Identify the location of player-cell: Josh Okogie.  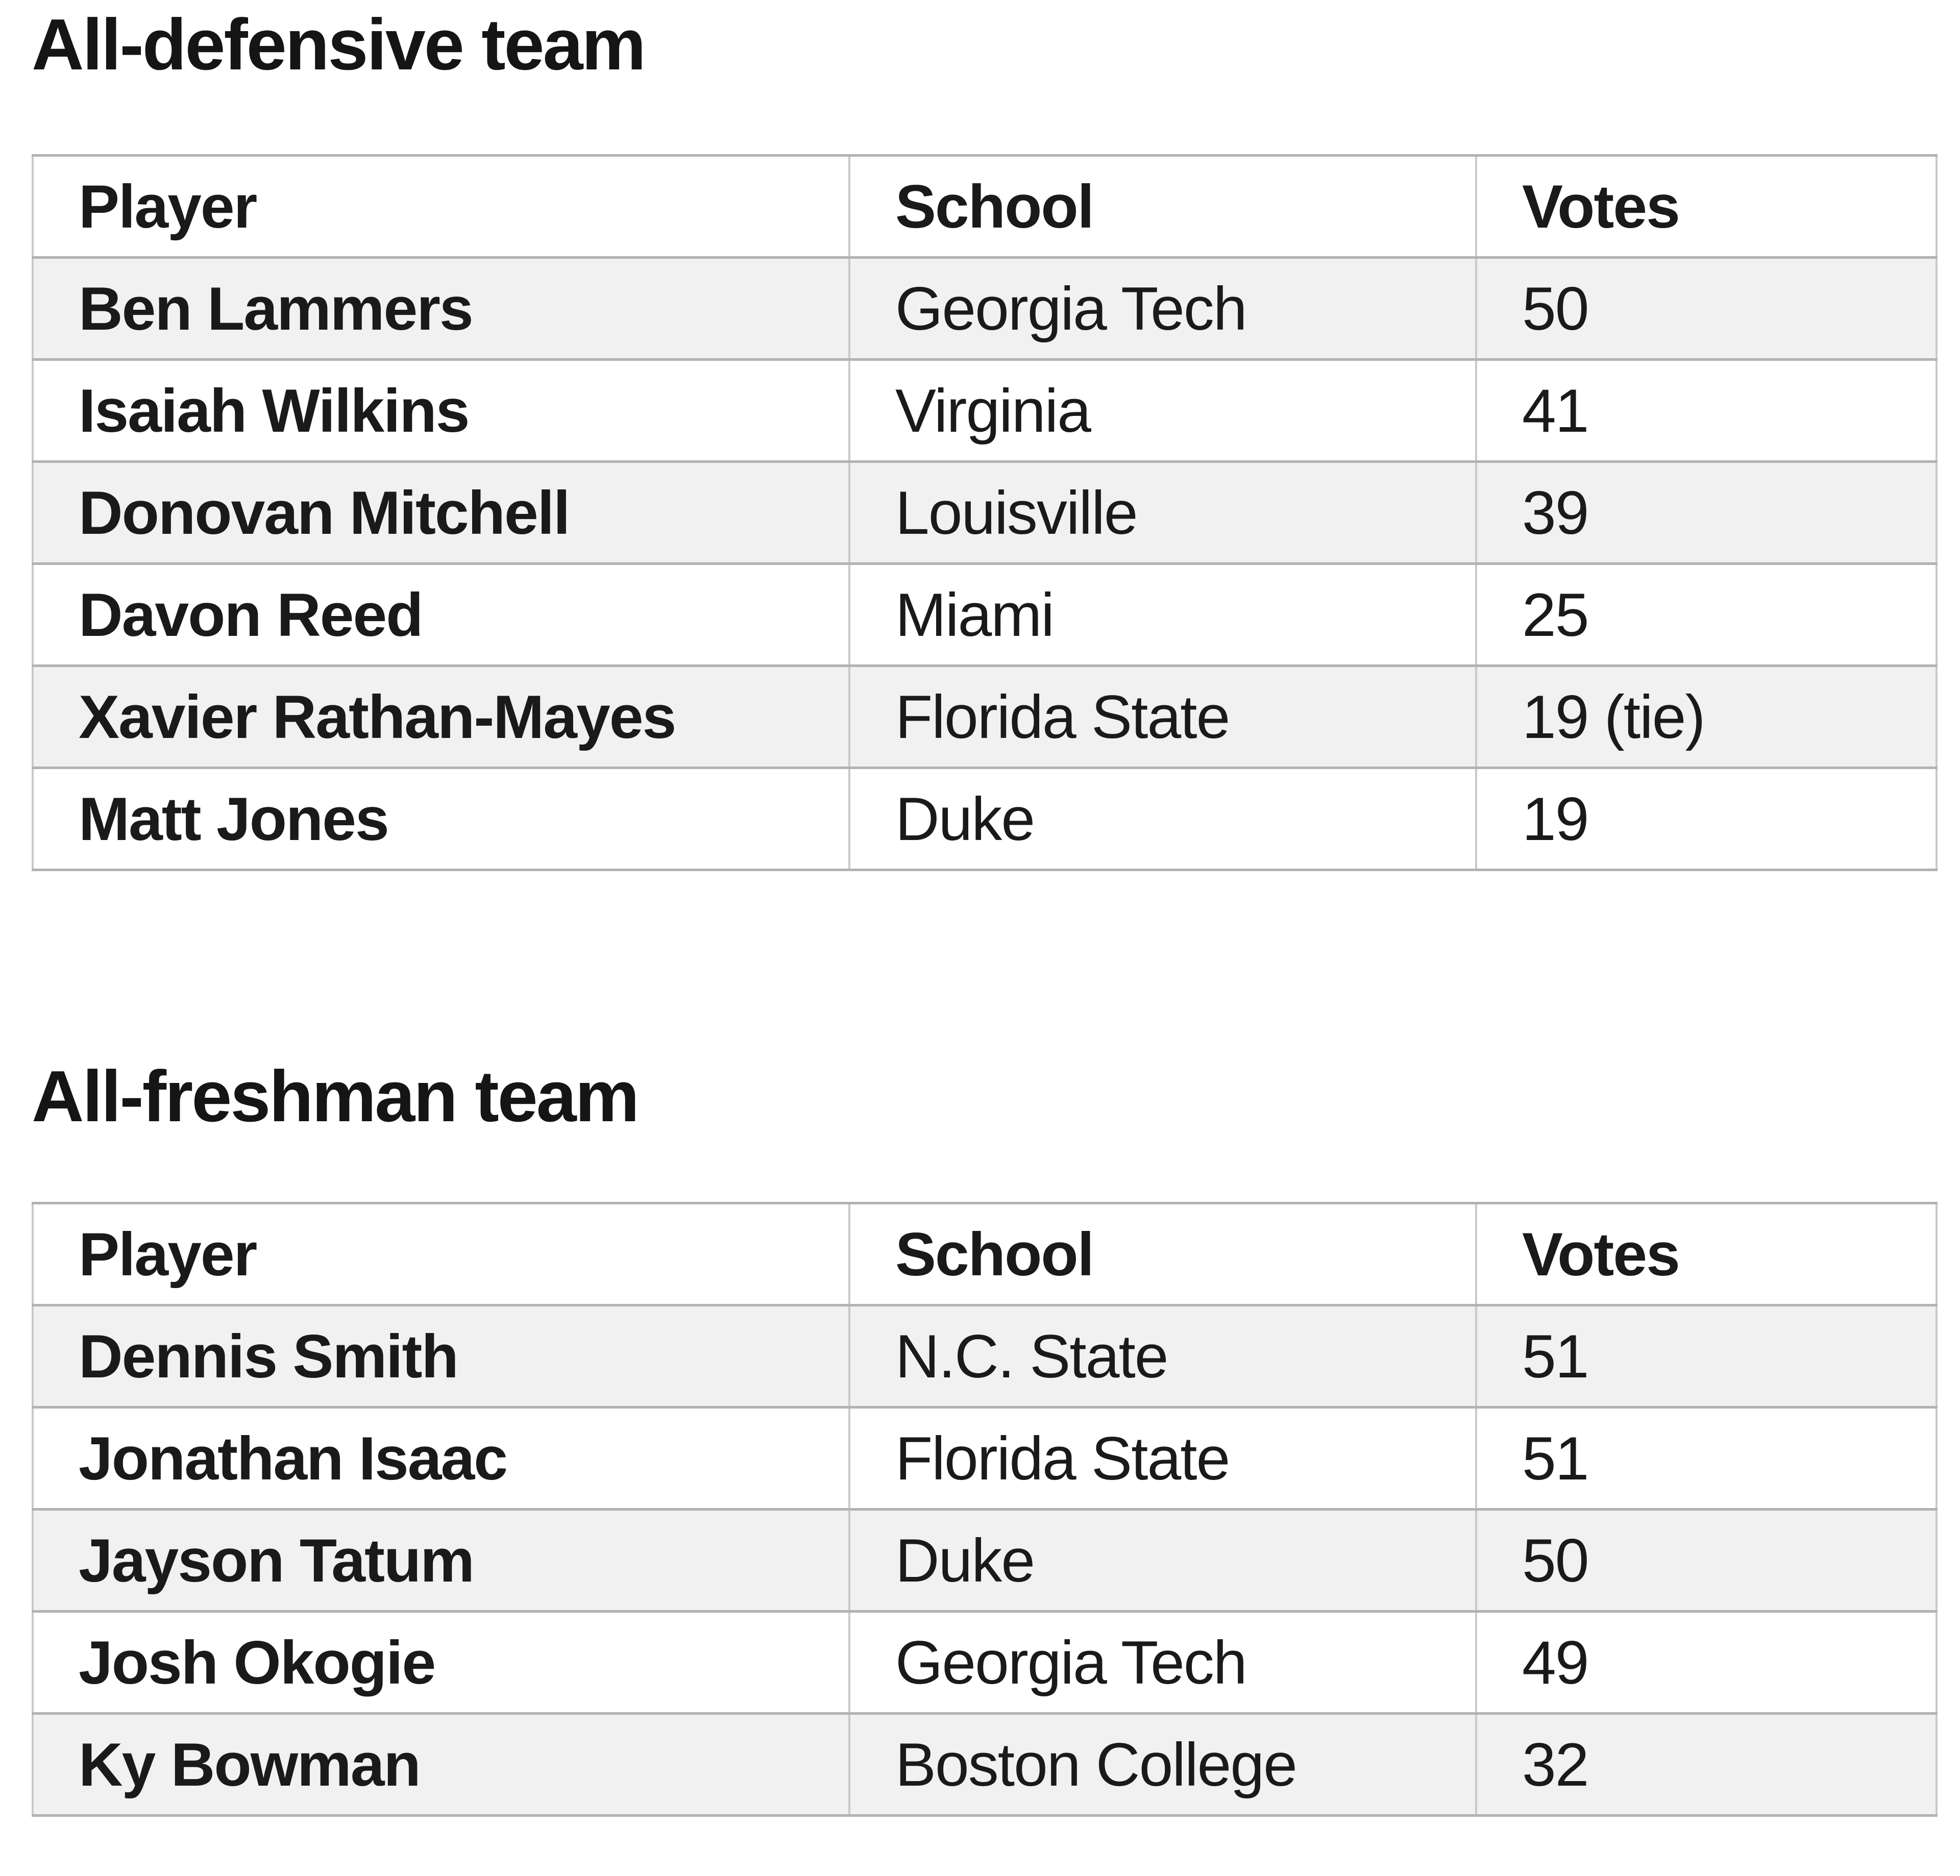
(441, 1662).